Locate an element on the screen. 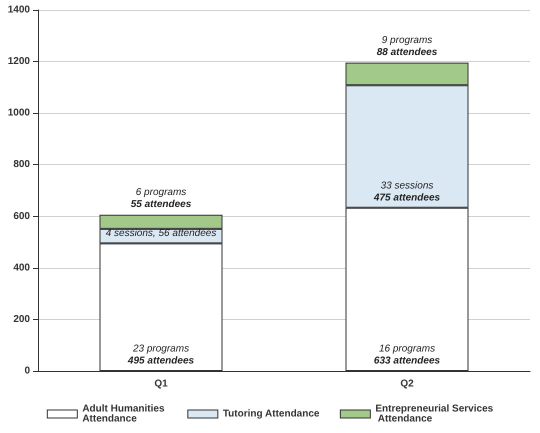  y-tick-label: 0 is located at coordinates (27, 371).